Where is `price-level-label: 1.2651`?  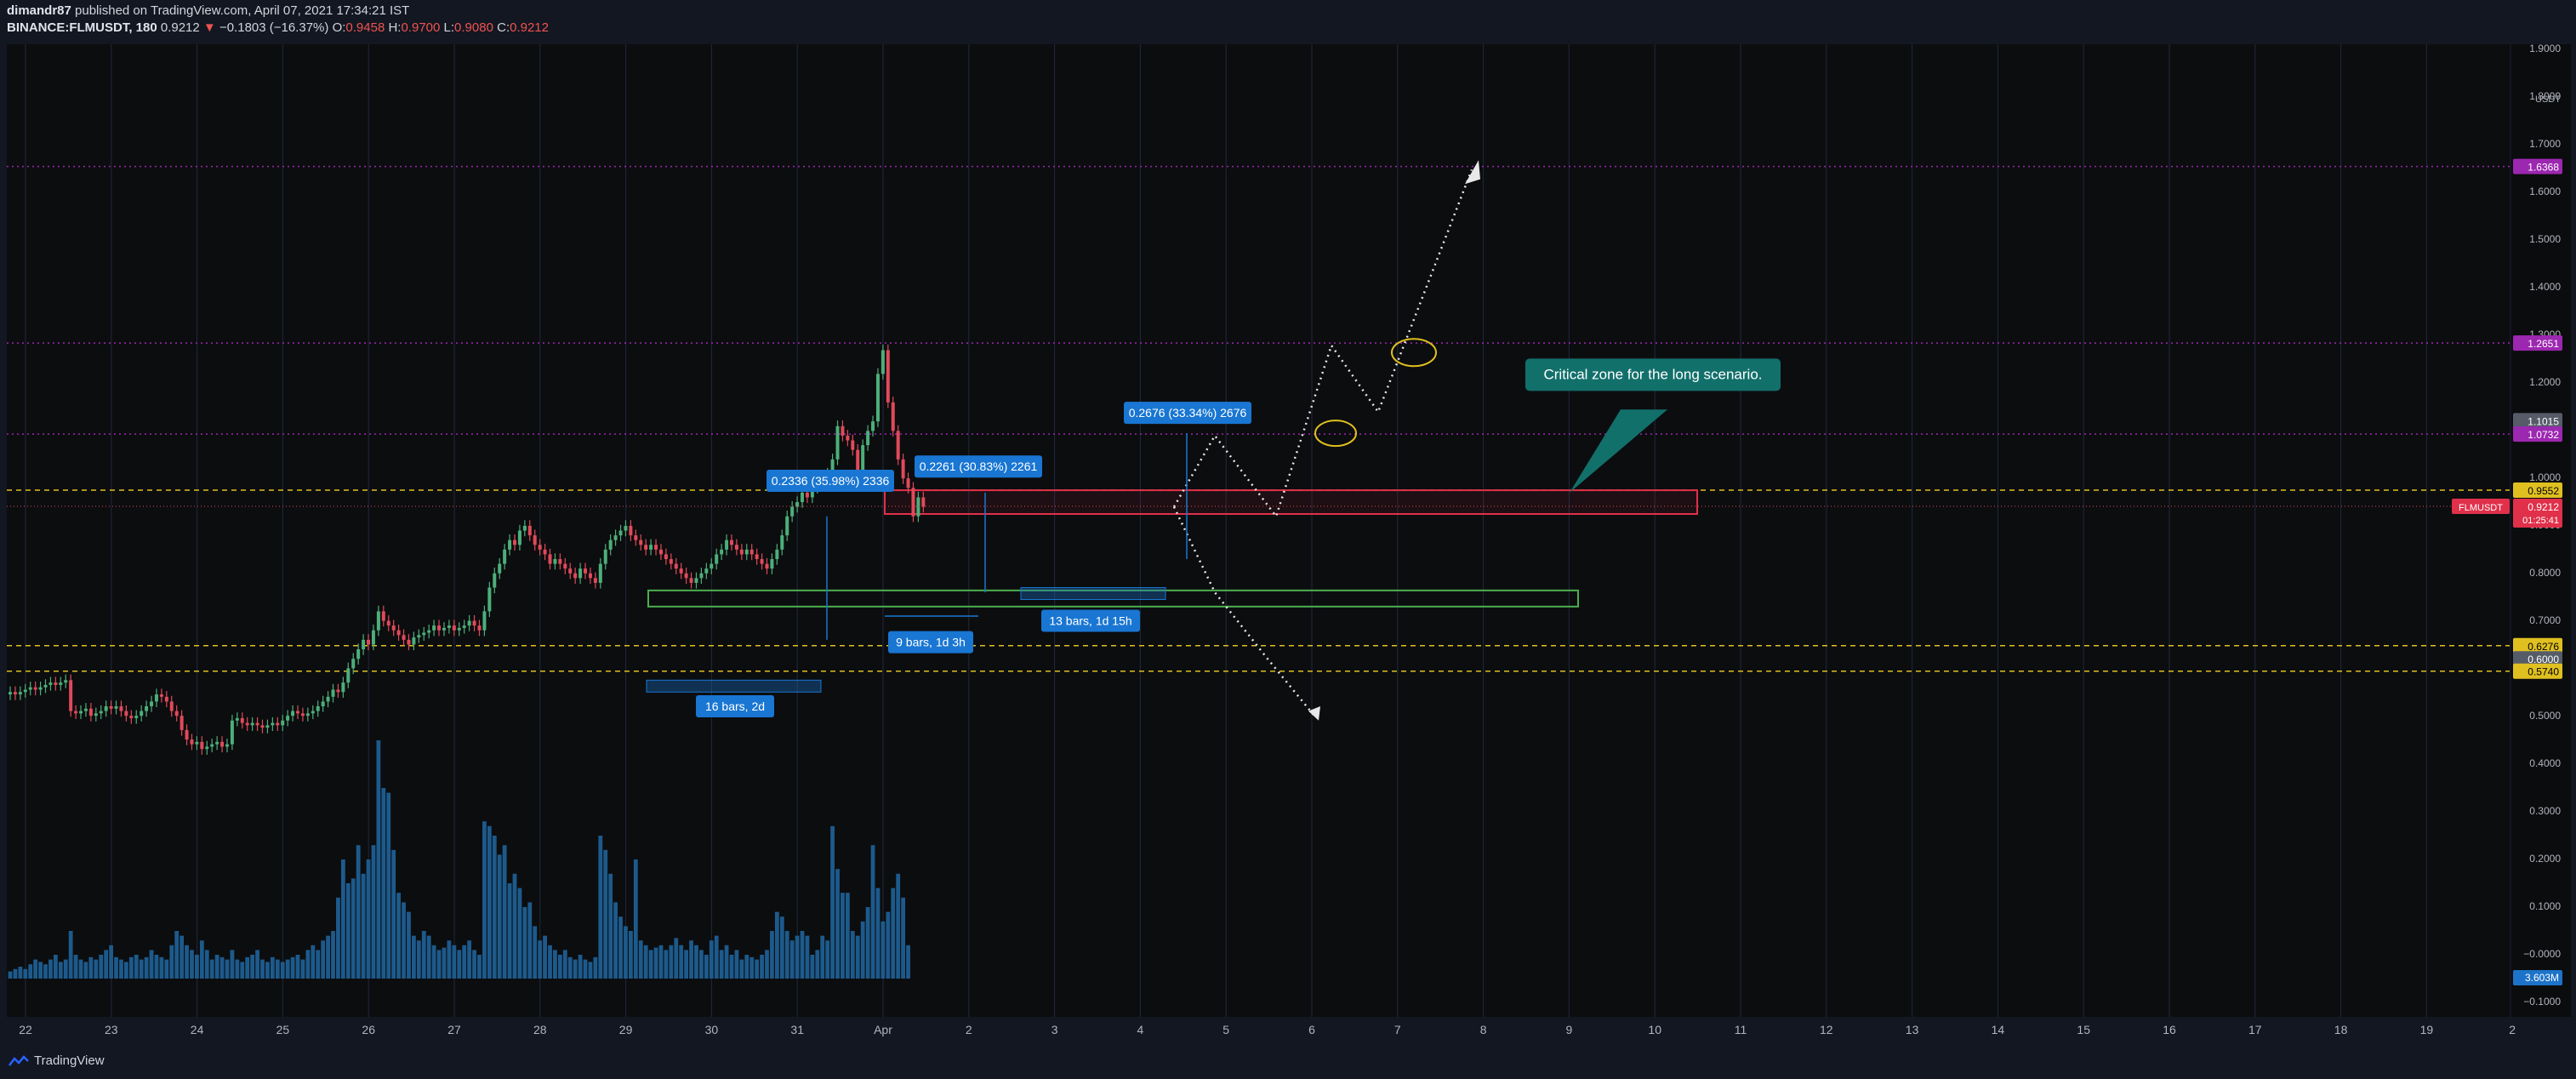
price-level-label: 1.2651 is located at coordinates (2544, 344).